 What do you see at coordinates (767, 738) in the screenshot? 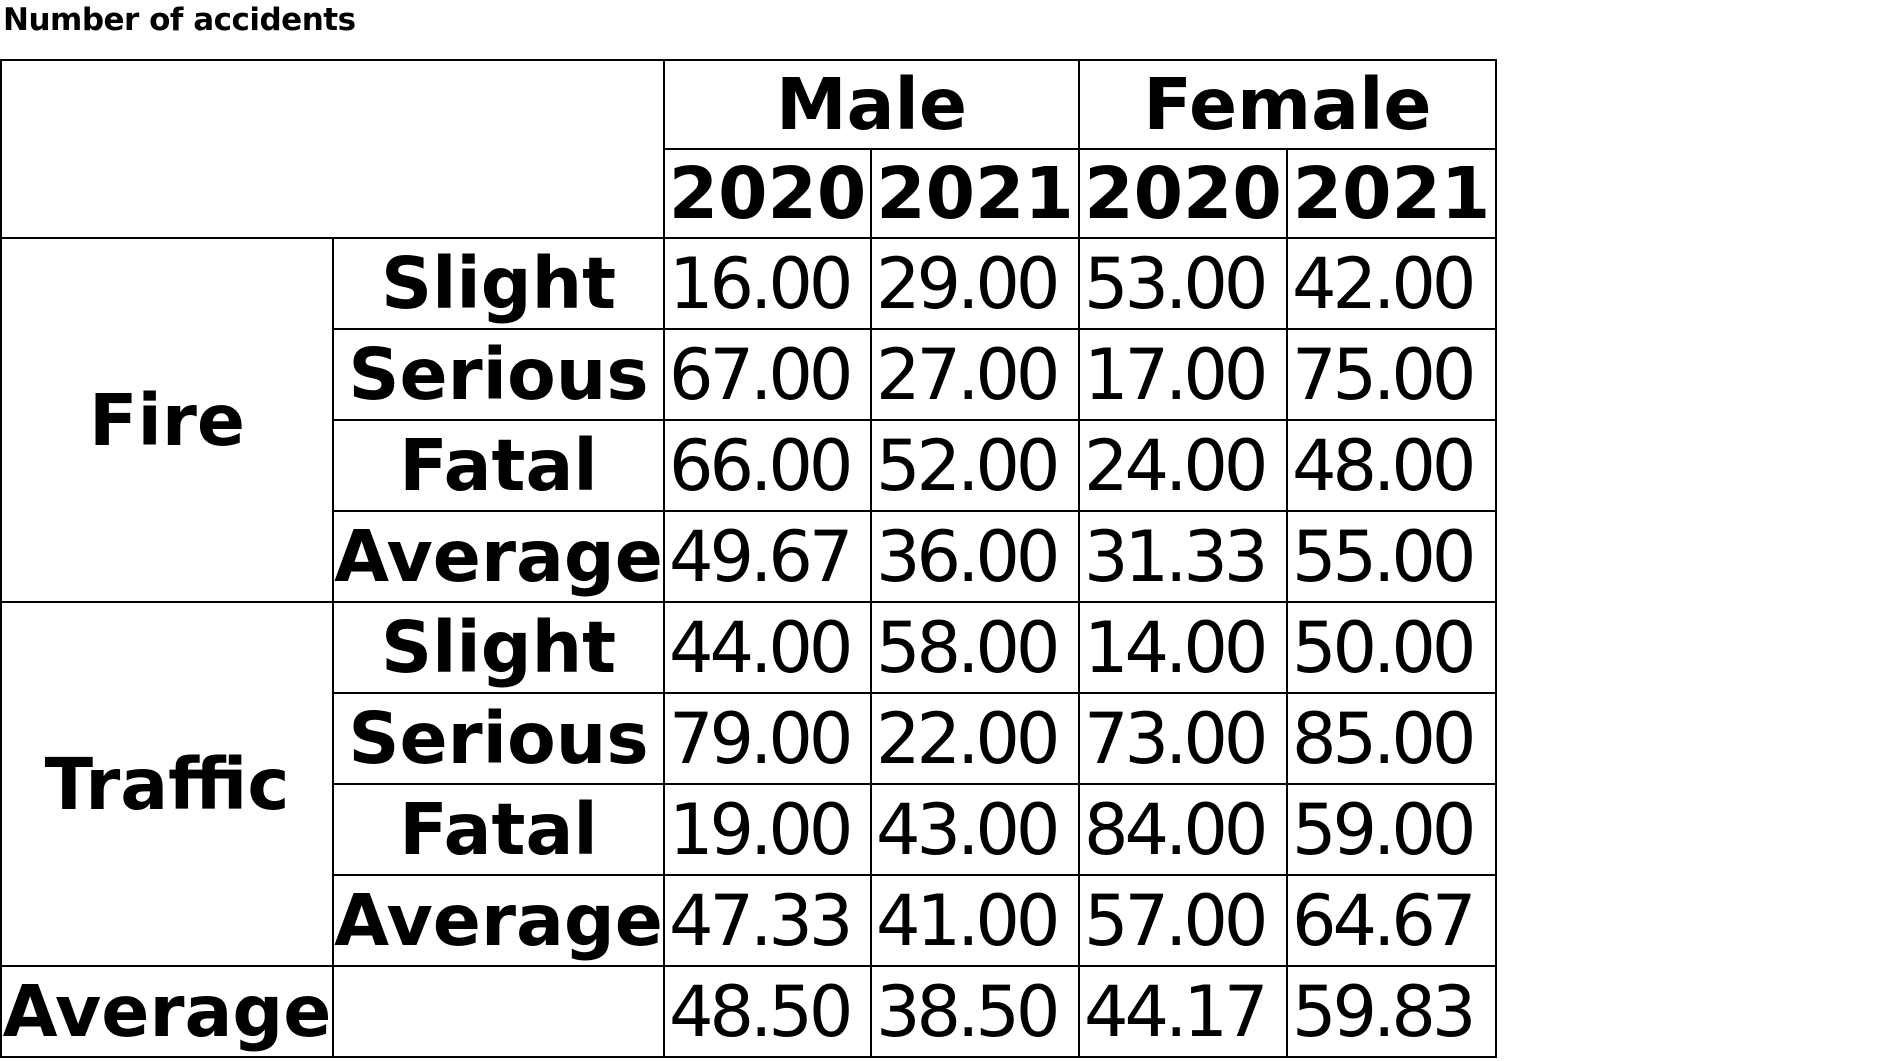
I see `data-cell: 79.00` at bounding box center [767, 738].